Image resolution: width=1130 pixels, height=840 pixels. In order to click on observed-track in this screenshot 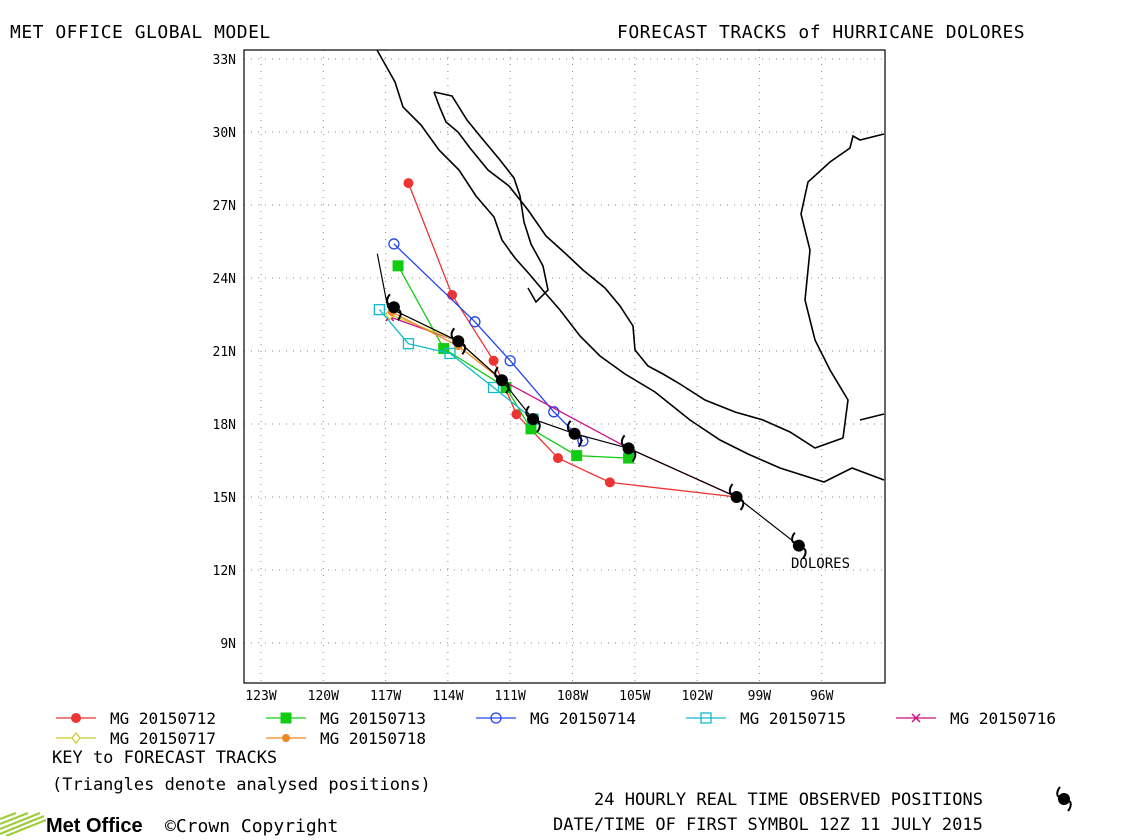, I will do `click(591, 406)`.